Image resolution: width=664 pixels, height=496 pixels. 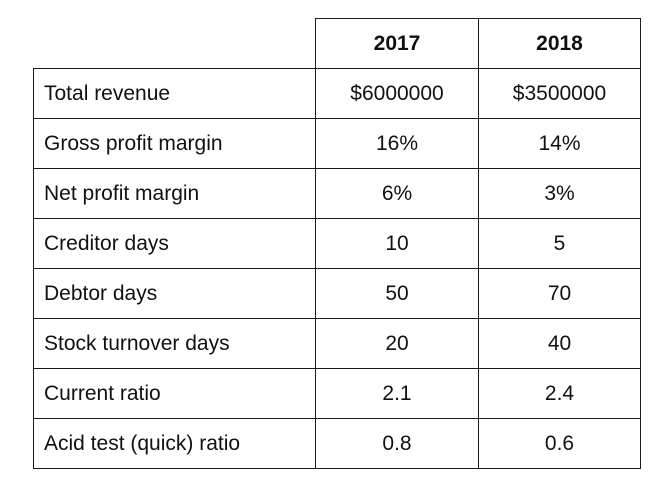 I want to click on table-row: Creditor days 10 5, so click(x=337, y=243).